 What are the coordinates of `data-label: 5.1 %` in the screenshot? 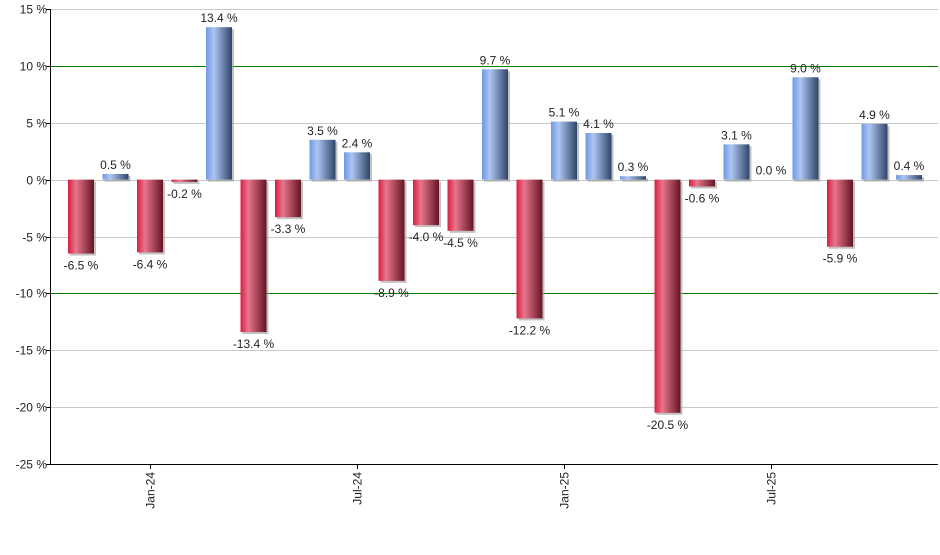 It's located at (564, 113).